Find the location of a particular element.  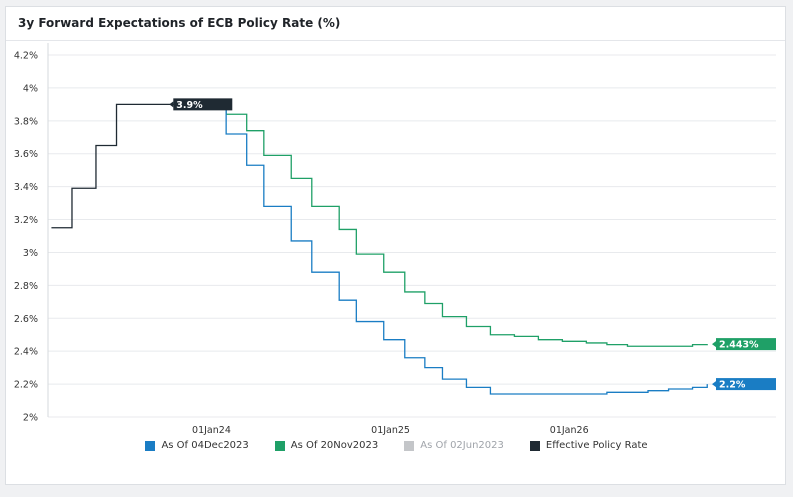

x-tick-label: 01Jan24 is located at coordinates (211, 430).